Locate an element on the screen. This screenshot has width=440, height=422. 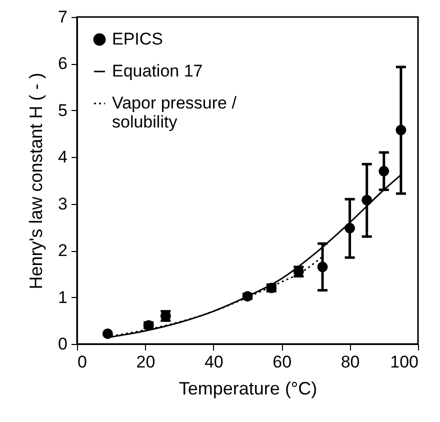
x-tick-label: 80 is located at coordinates (350, 362).